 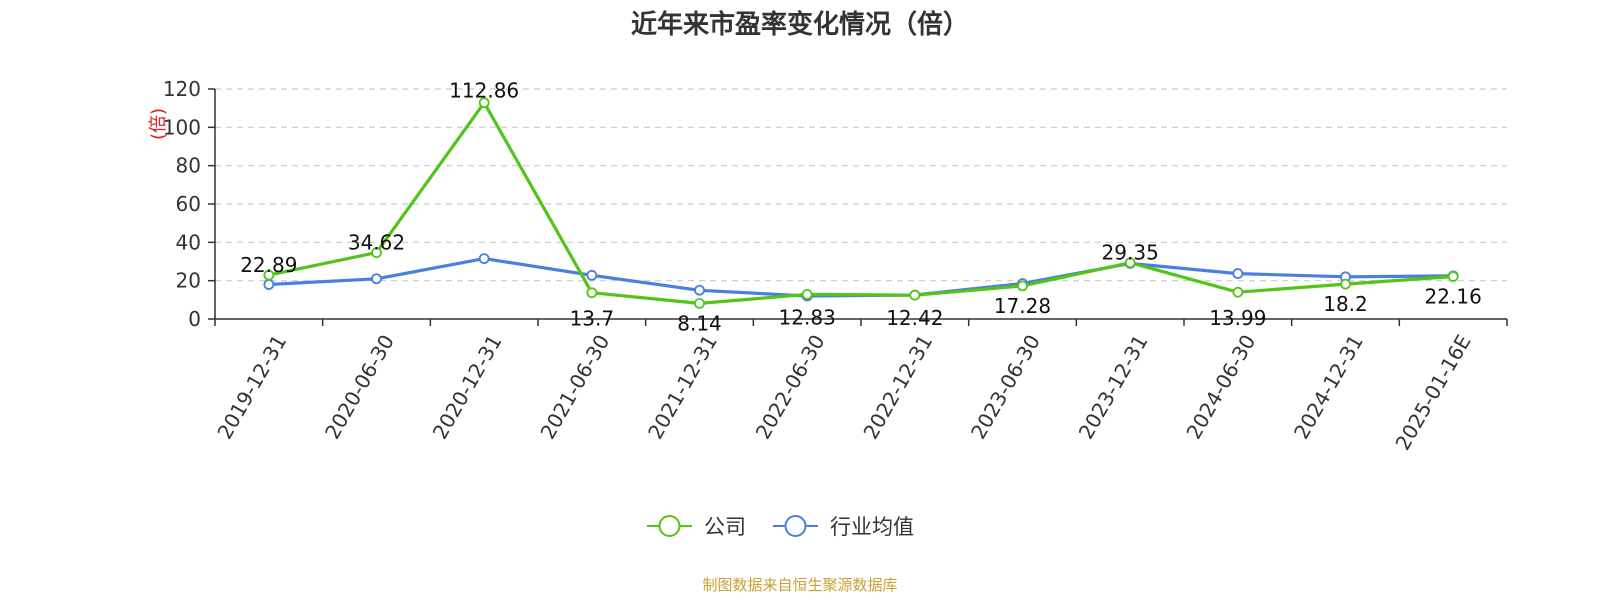 What do you see at coordinates (1237, 318) in the screenshot?
I see `data-label: 13.99` at bounding box center [1237, 318].